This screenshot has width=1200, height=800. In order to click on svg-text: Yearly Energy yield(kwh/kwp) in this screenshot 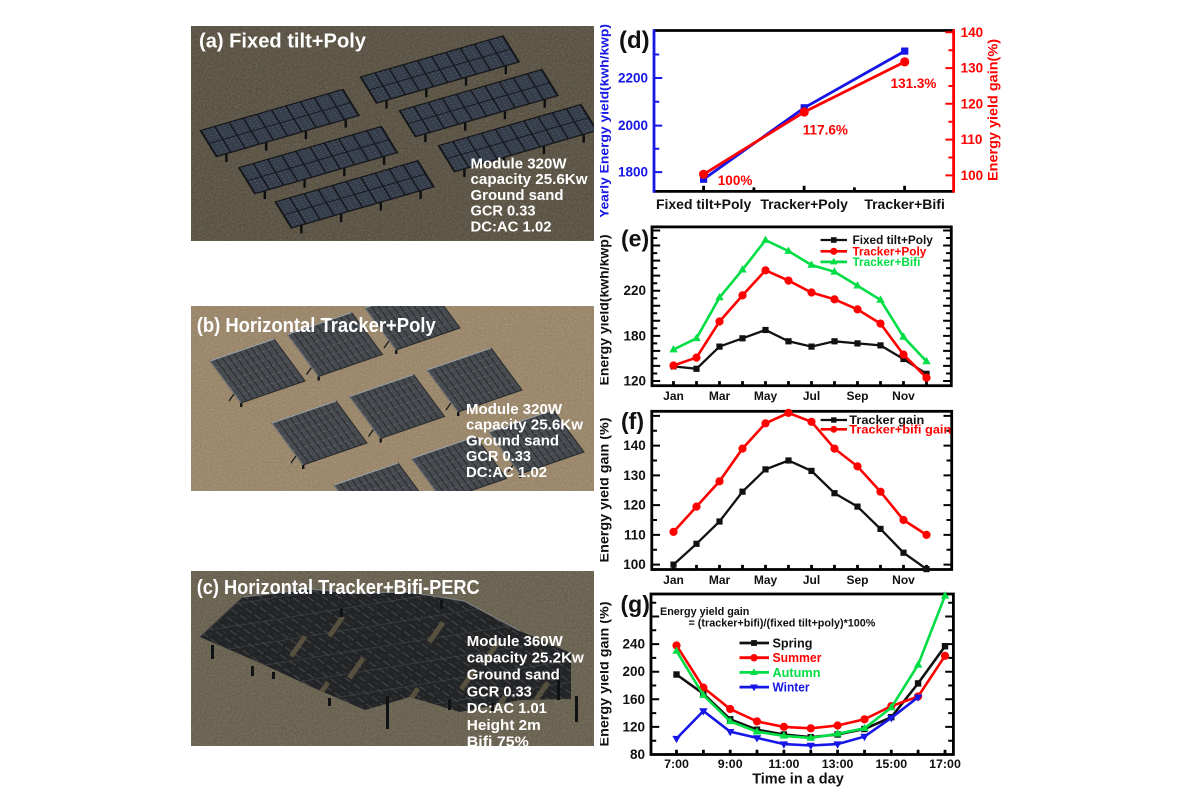, I will do `click(606, 121)`.